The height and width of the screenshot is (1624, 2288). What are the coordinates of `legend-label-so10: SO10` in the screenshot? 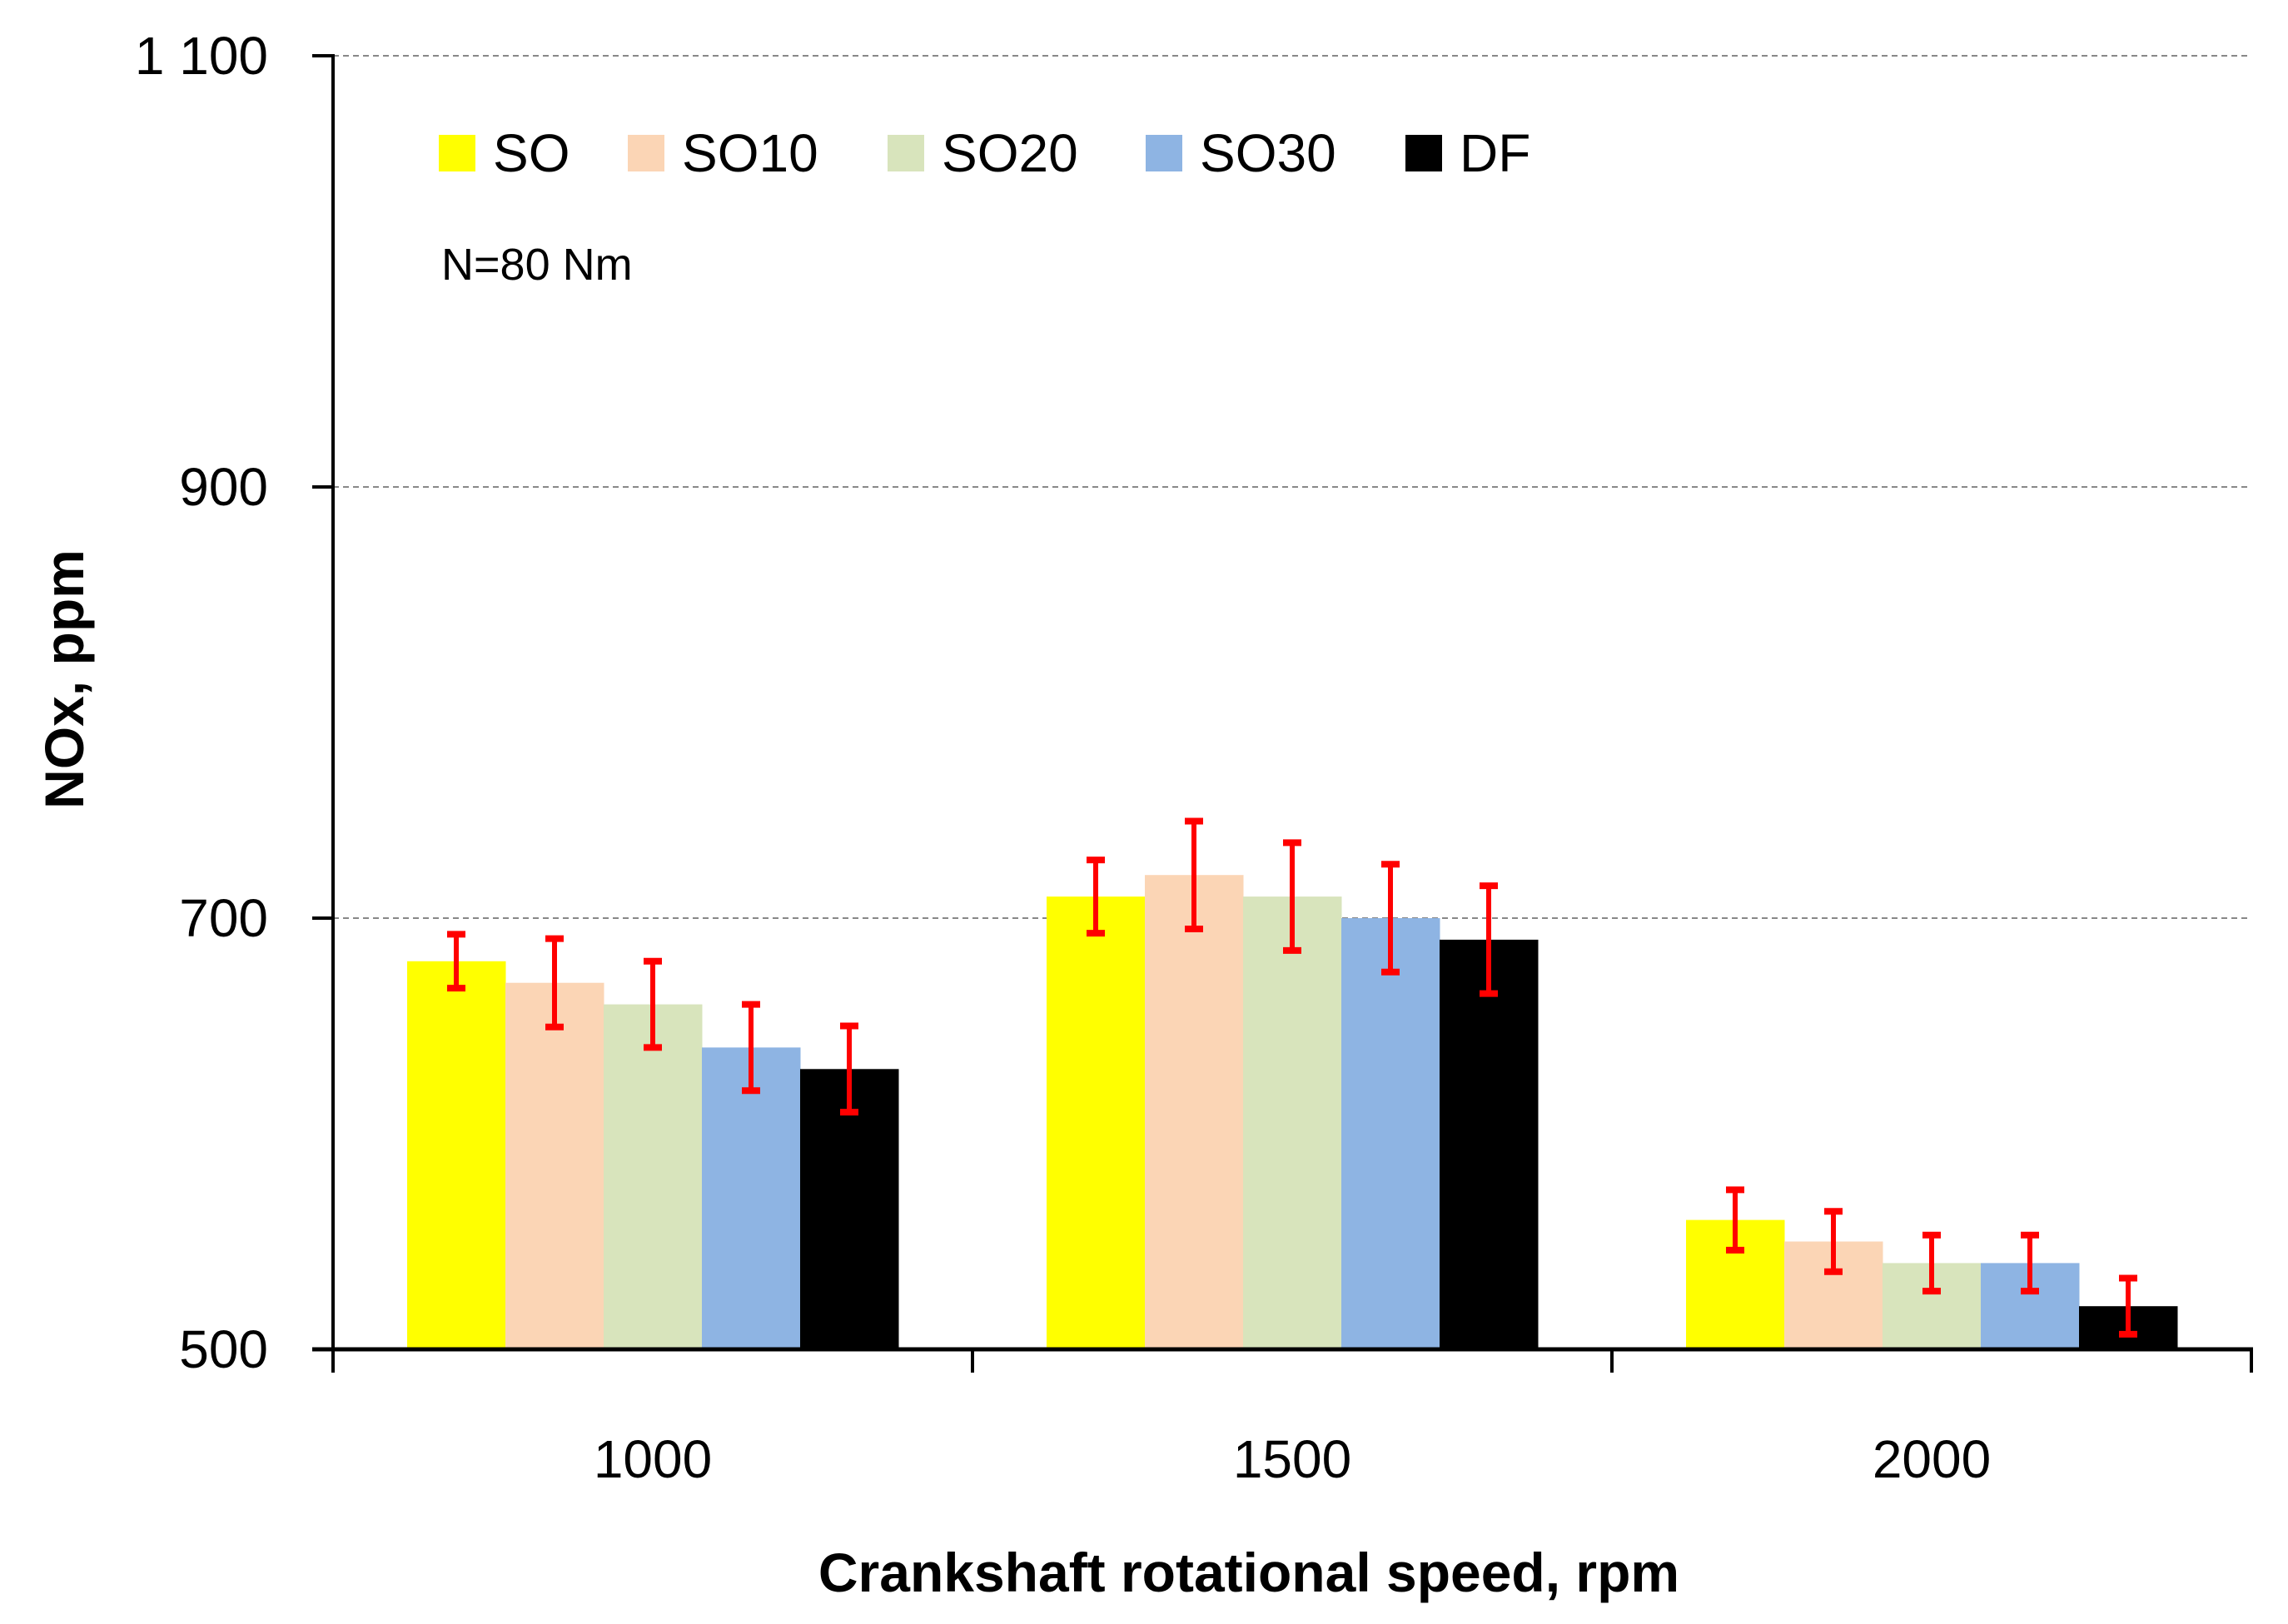 It's located at (750, 153).